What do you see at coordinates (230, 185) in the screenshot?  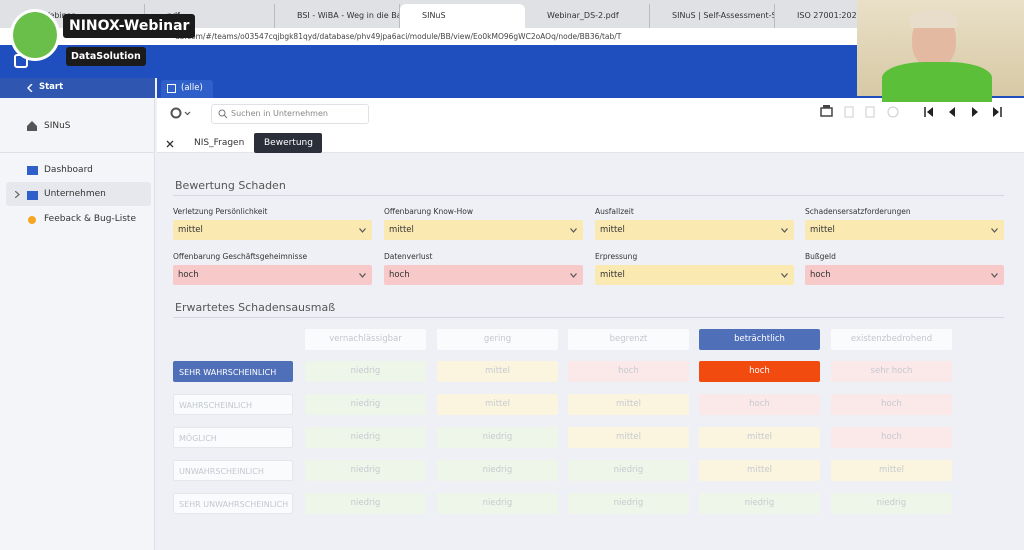 I see `section-title: Bewertung Schaden` at bounding box center [230, 185].